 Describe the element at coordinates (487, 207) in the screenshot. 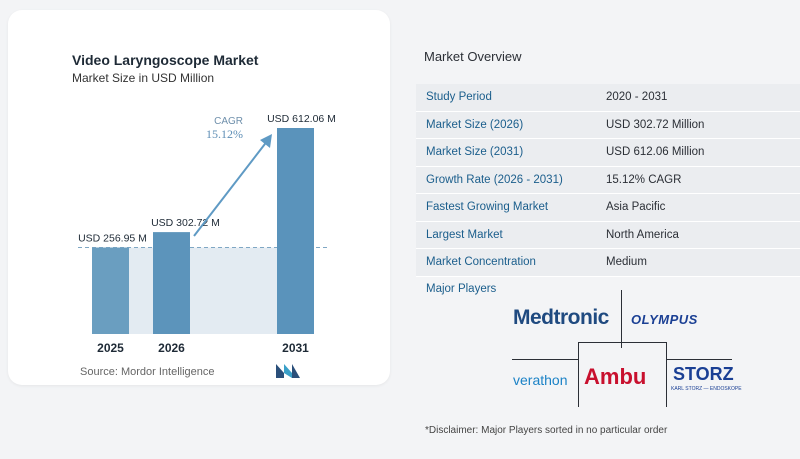

I see `overview-key: Fastest Growing Market` at that location.